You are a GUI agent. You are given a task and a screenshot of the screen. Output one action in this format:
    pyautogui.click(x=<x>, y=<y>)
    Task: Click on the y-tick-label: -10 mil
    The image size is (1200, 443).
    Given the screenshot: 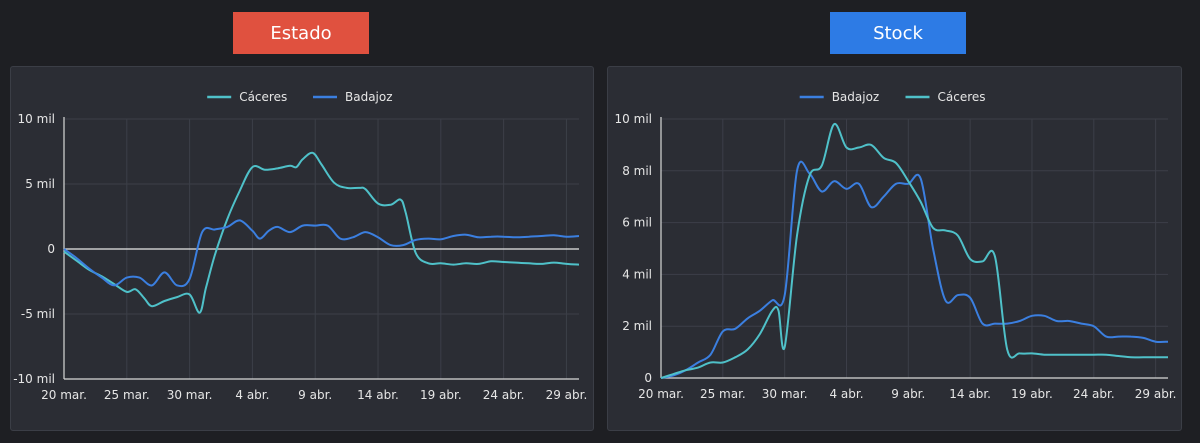 What is the action you would take?
    pyautogui.click(x=34, y=379)
    